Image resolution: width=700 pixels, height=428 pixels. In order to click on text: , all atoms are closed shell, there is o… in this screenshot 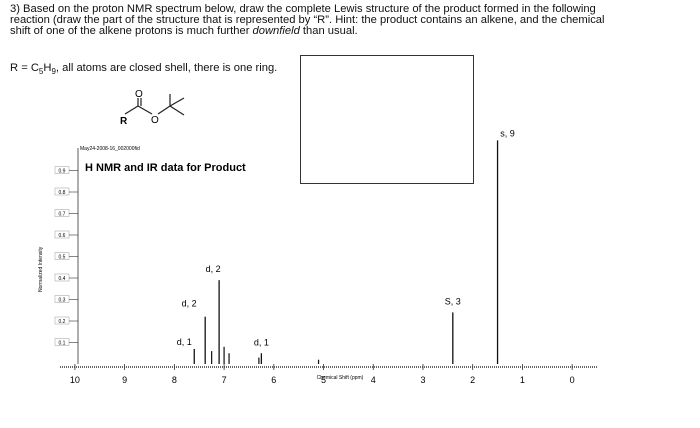, I will do `click(166, 68)`.